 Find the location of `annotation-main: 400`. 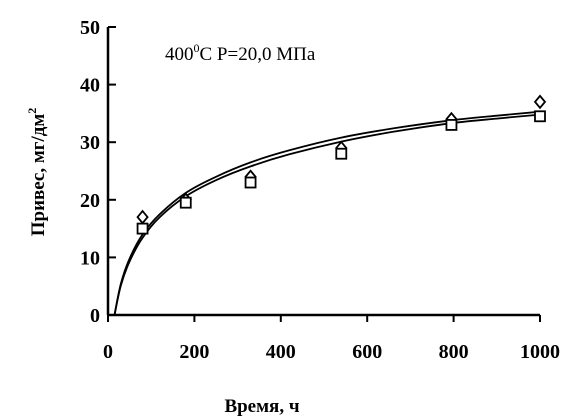

annotation-main: 400 is located at coordinates (179, 54).